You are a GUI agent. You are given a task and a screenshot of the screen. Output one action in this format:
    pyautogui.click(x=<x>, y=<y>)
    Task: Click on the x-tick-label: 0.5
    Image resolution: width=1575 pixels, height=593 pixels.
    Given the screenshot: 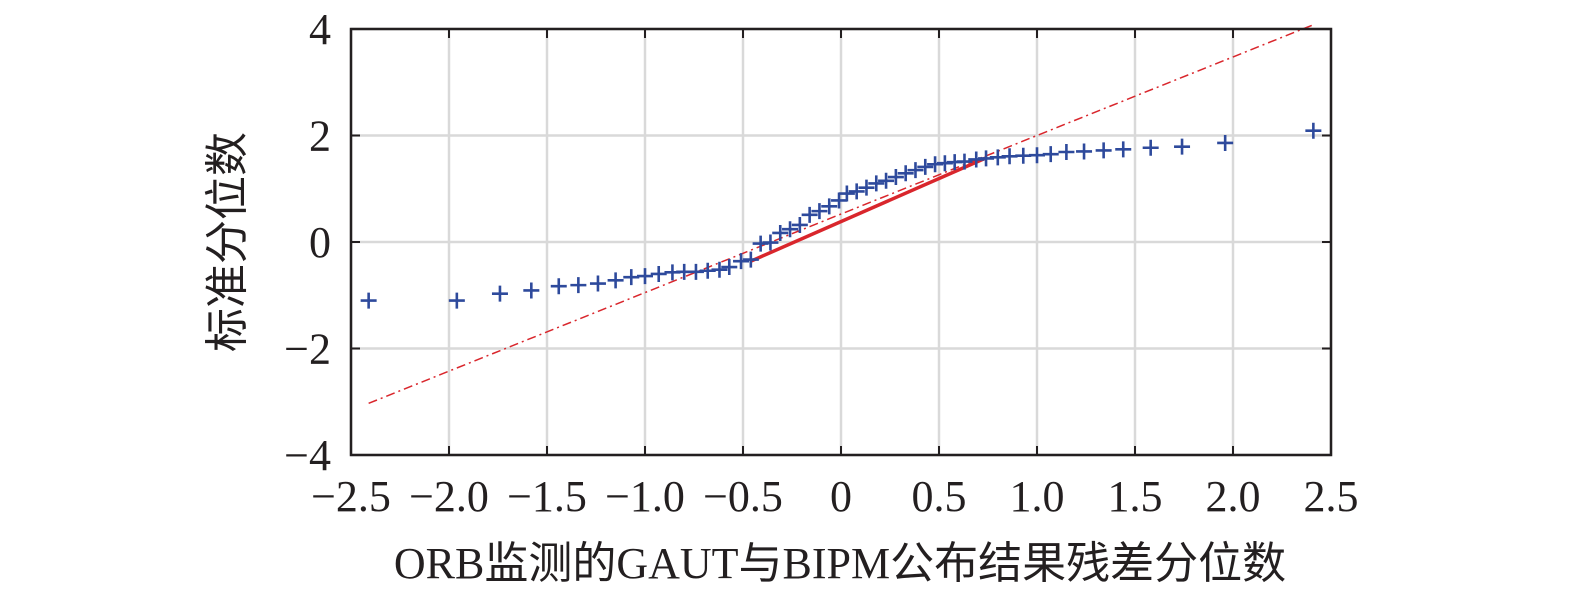 What is the action you would take?
    pyautogui.click(x=939, y=496)
    